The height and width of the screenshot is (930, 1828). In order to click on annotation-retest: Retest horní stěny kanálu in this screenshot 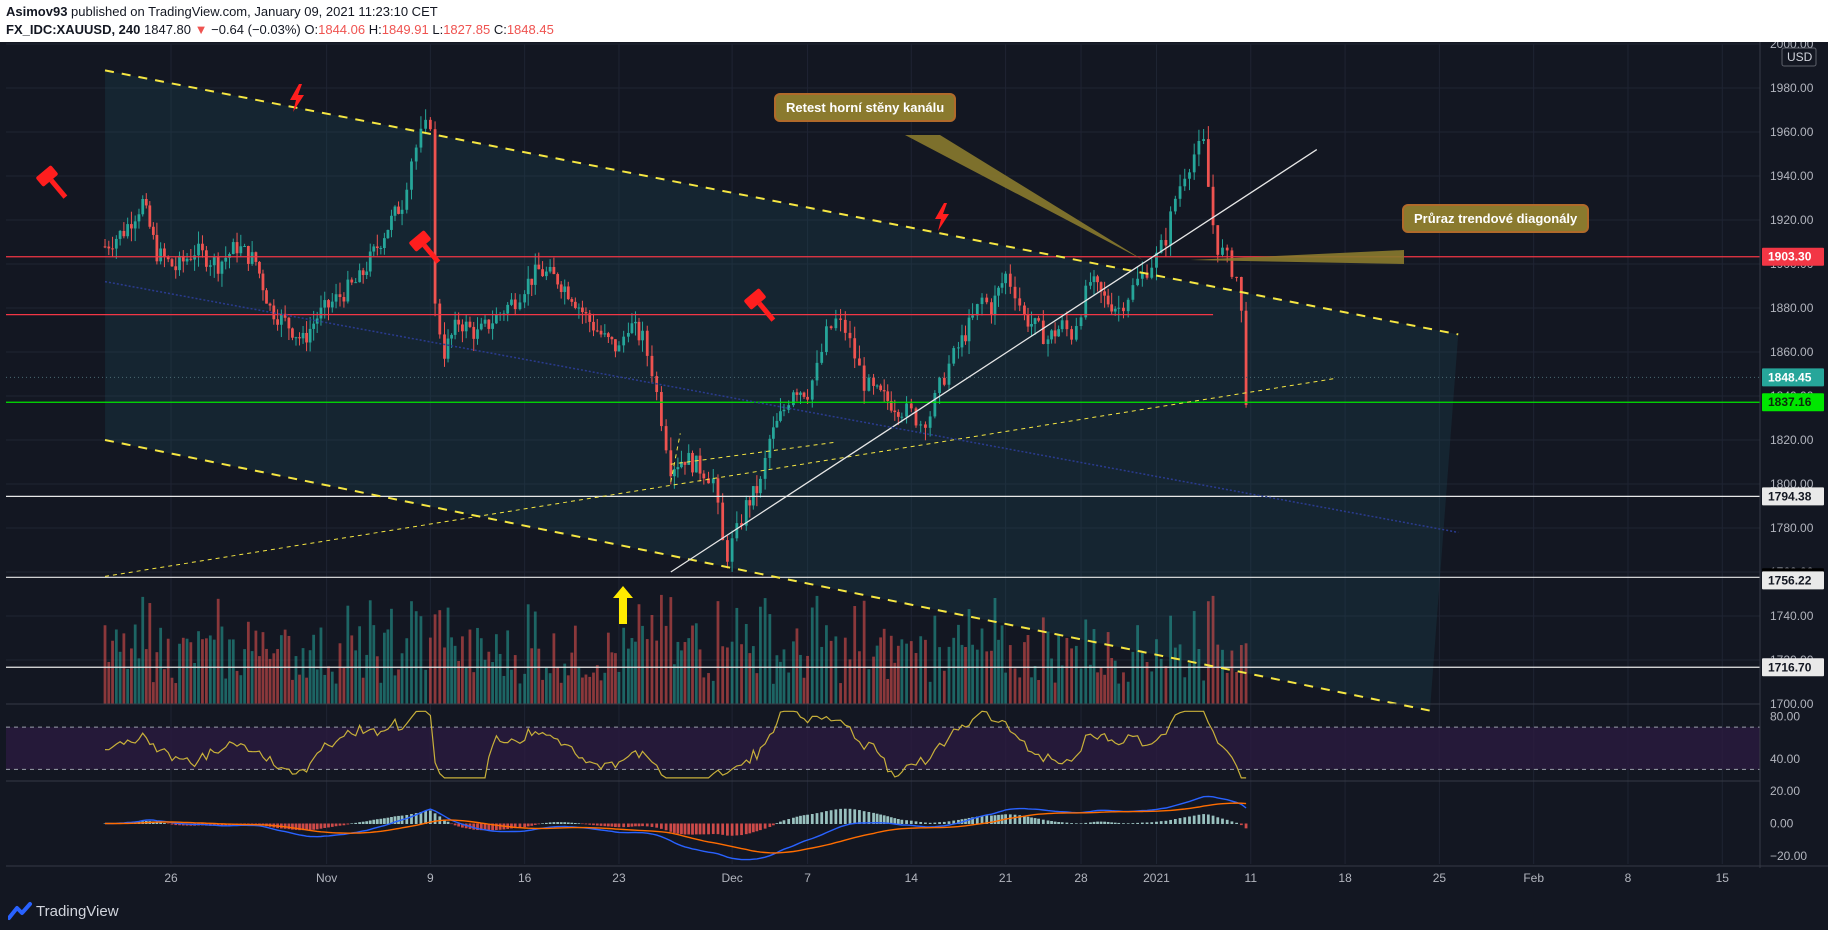, I will do `click(865, 107)`.